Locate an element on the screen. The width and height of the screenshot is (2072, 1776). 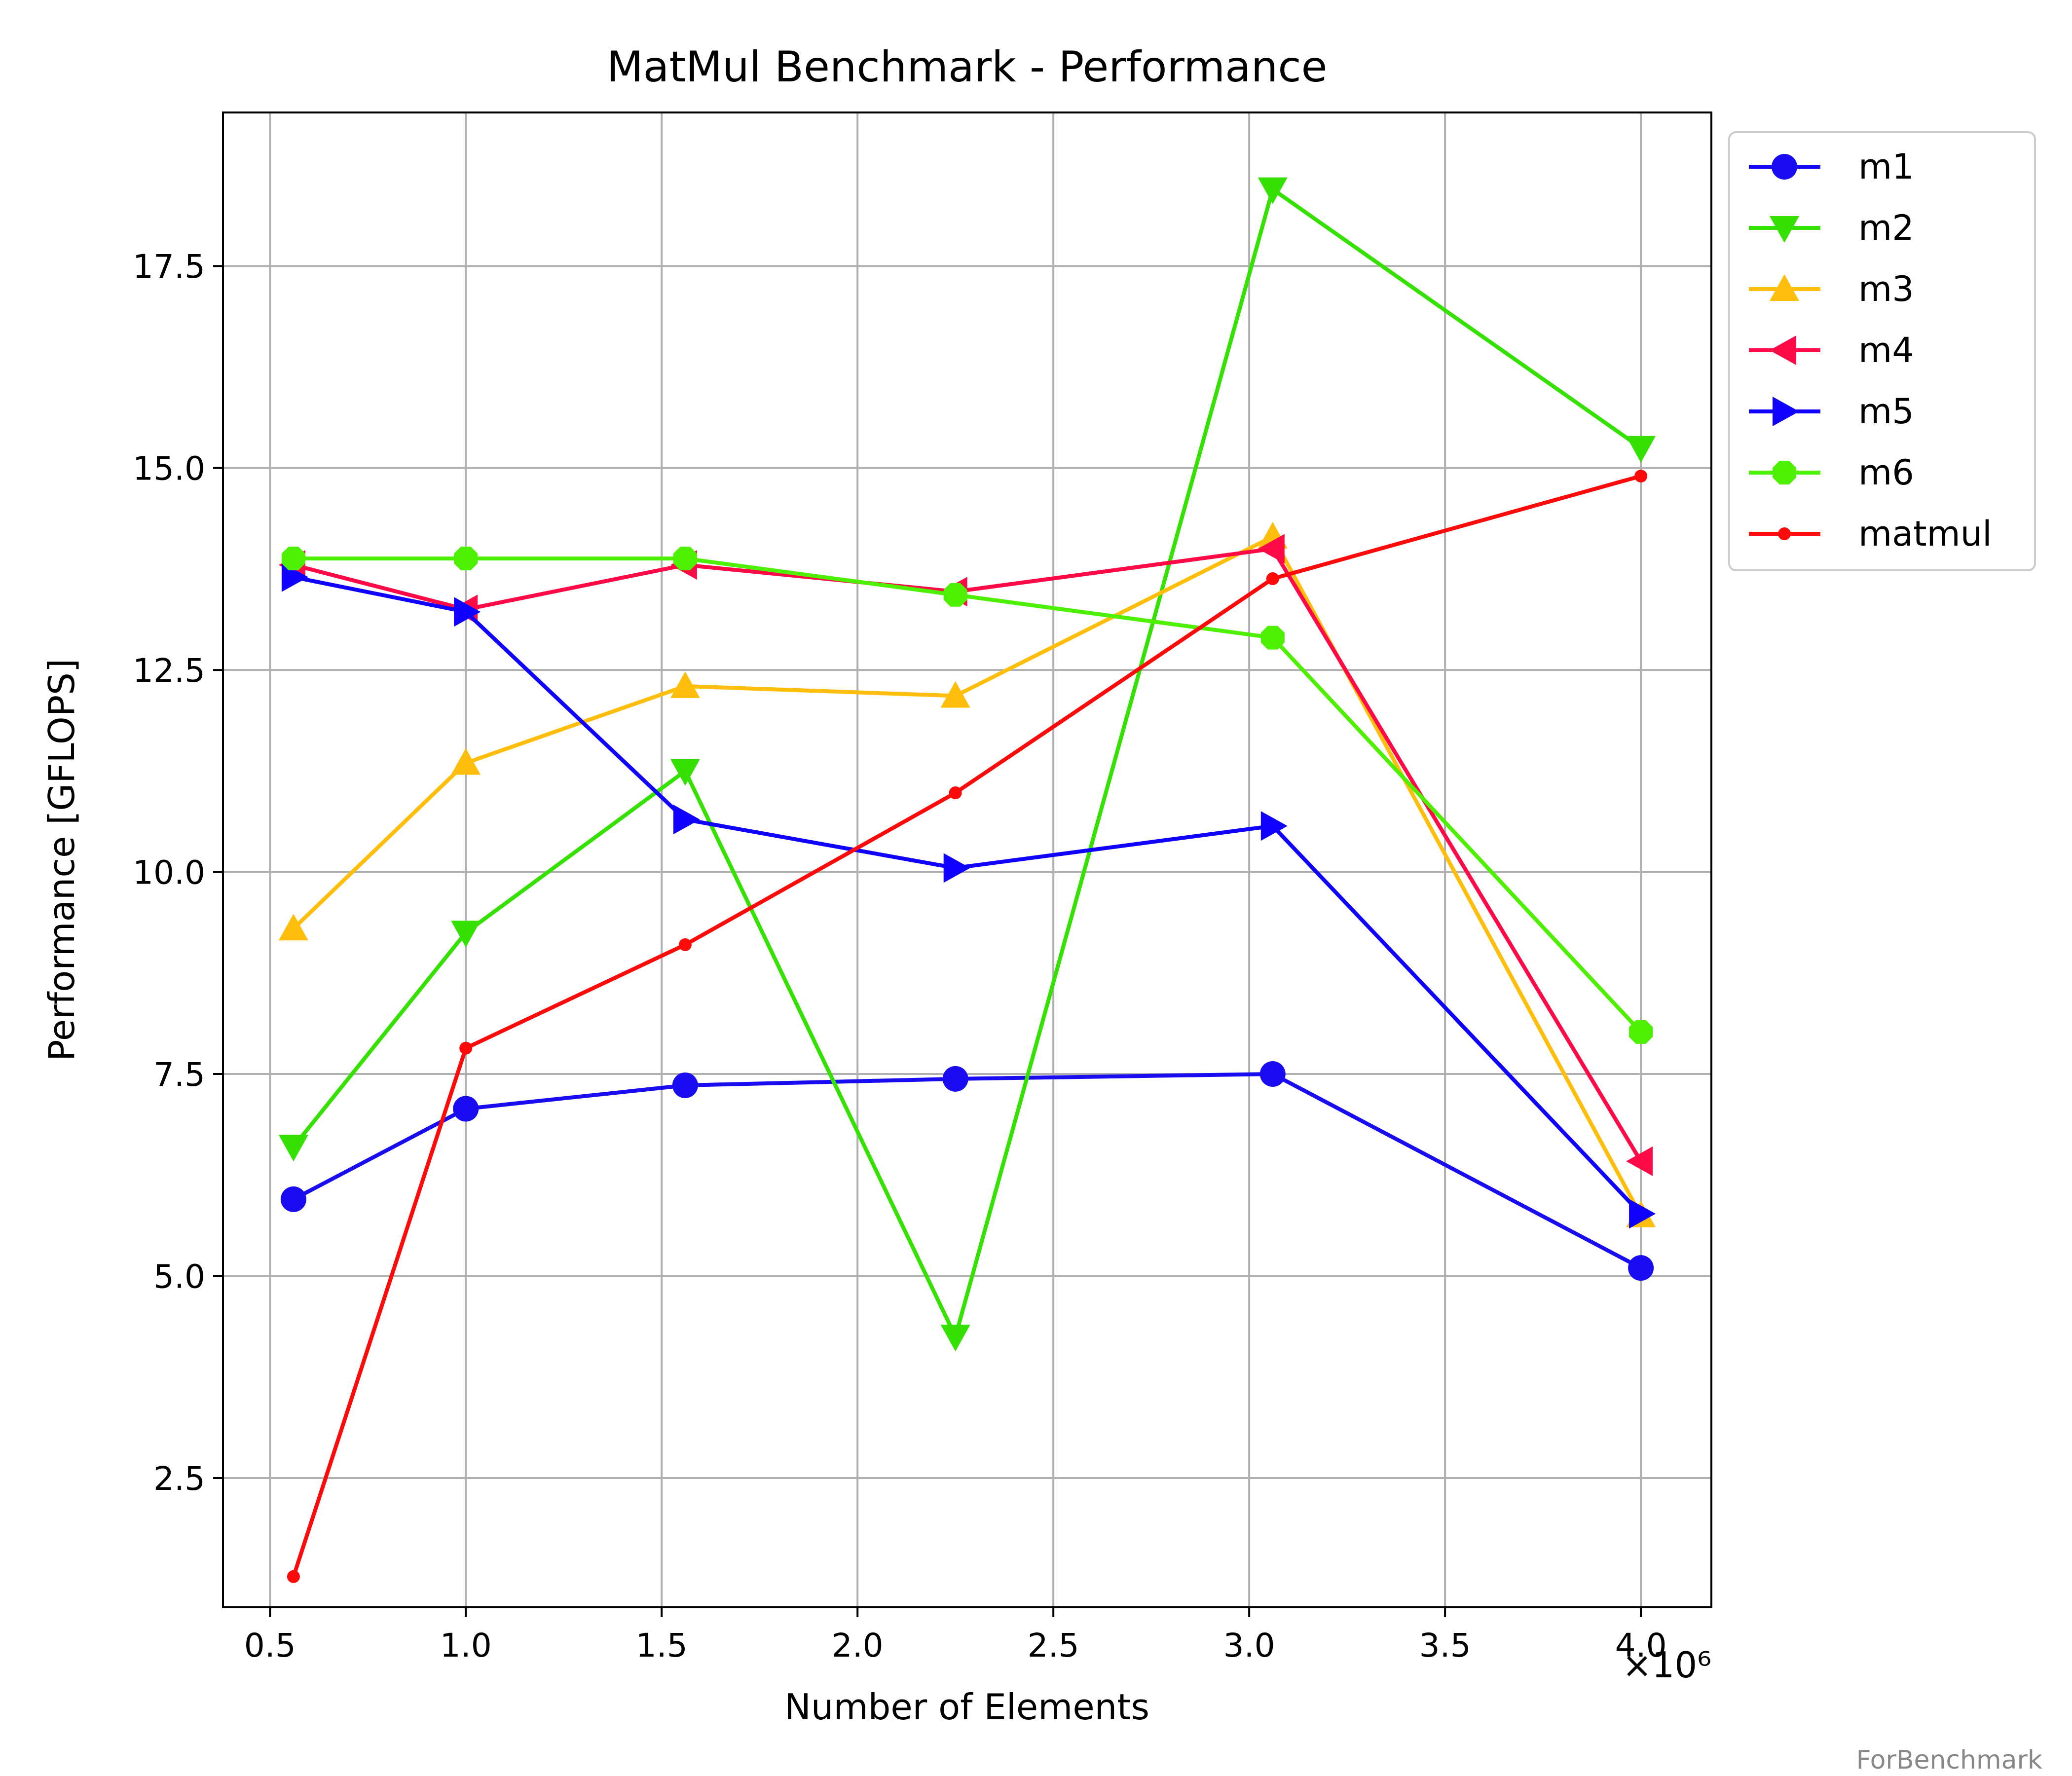
legend: m1 m2 m3 m4 m5 m6 matmul is located at coordinates (1882, 351).